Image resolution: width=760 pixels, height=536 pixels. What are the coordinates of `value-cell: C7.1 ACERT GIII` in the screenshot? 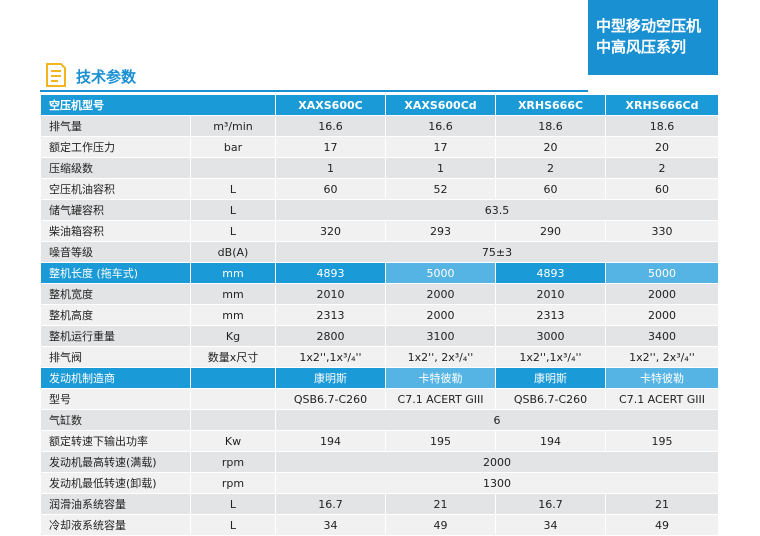 It's located at (662, 399).